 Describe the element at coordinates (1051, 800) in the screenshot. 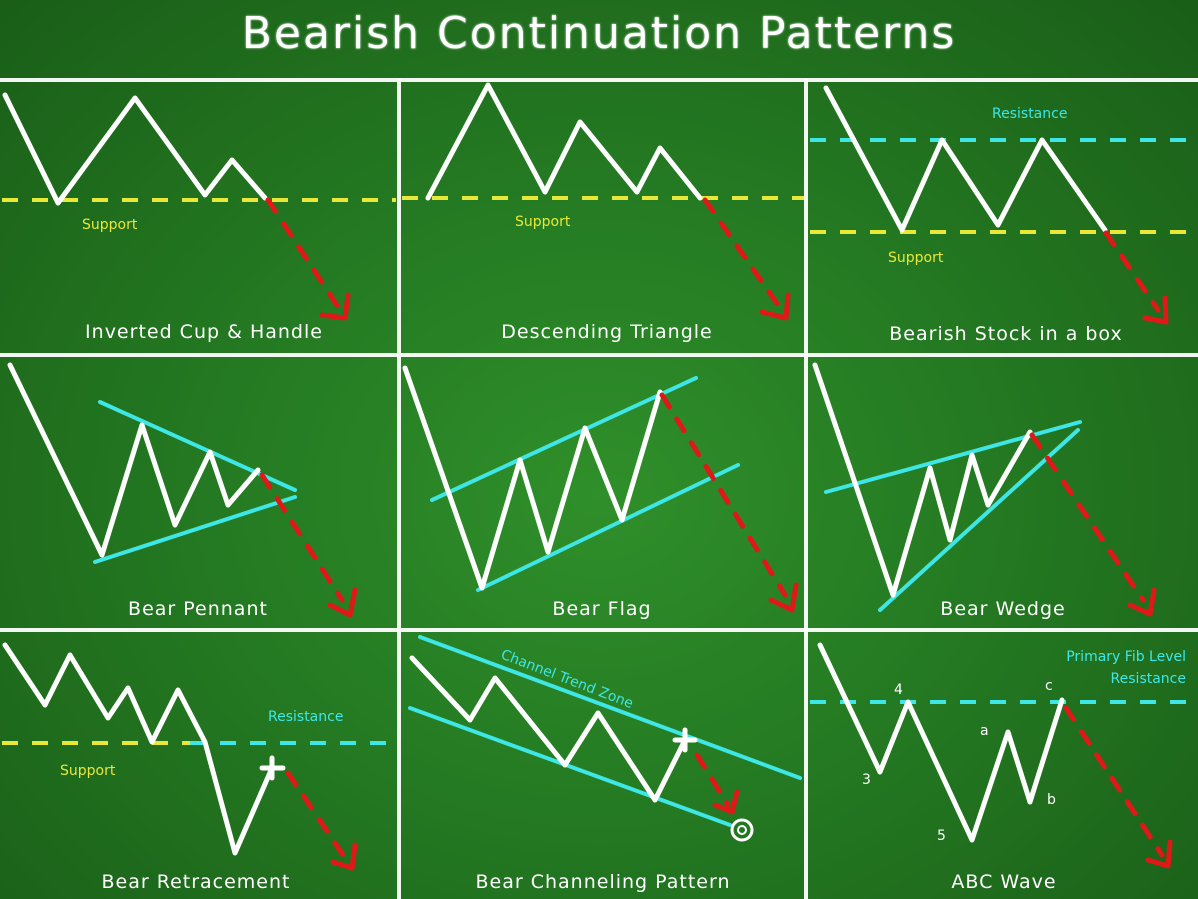

I see `wave-b-label: b` at that location.